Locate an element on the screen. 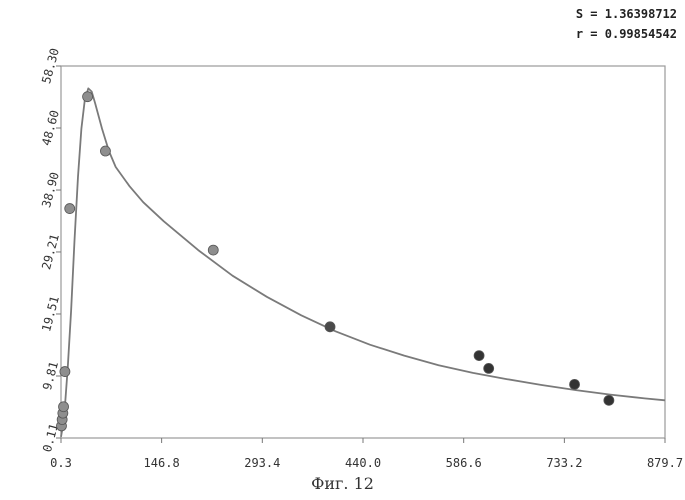 The height and width of the screenshot is (500, 685). figure-caption: Фиг. 12 is located at coordinates (342, 483).